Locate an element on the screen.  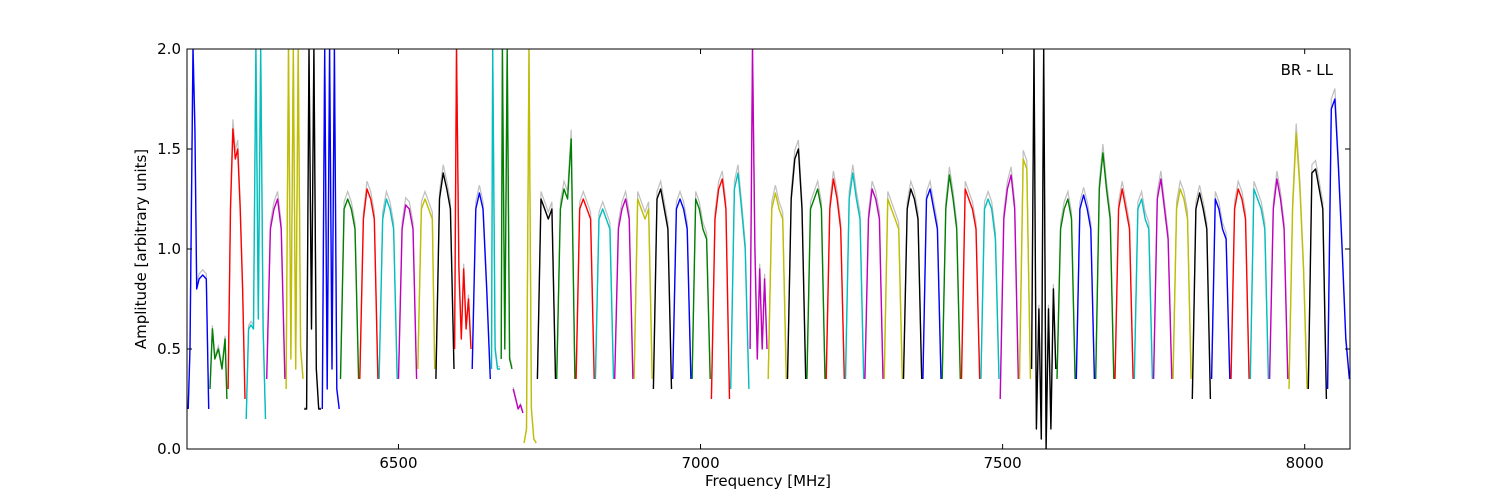
y-tick-label-3: 1.5 is located at coordinates (169, 149).